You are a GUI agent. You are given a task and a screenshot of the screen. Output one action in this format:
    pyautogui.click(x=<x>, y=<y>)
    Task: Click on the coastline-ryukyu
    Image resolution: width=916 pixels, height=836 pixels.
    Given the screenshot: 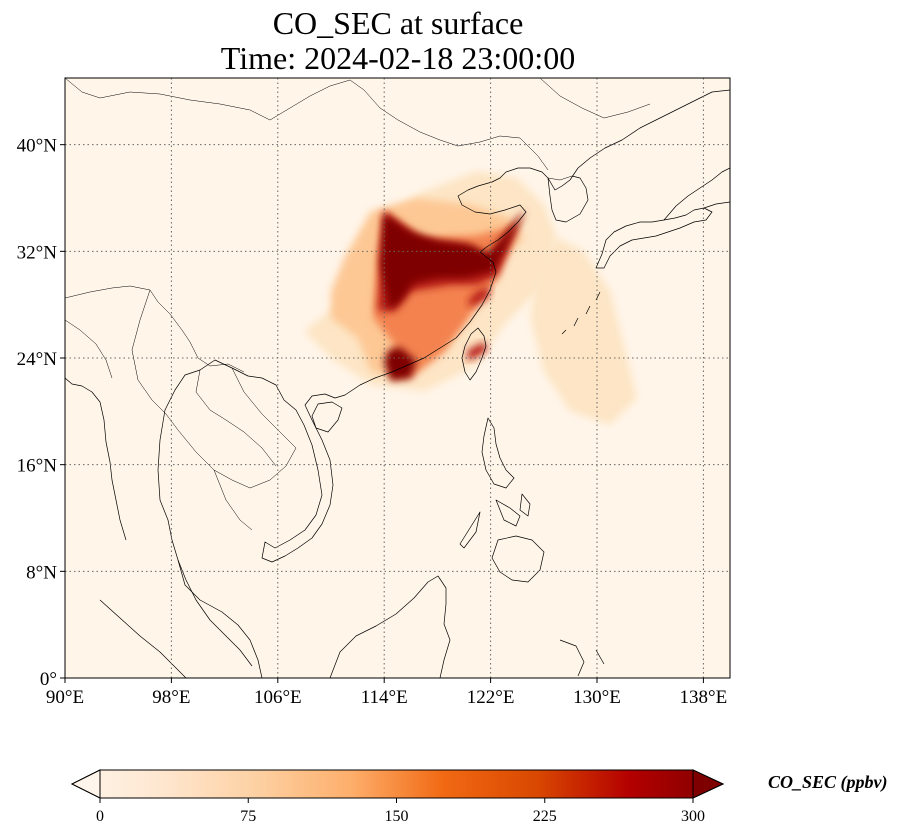 What is the action you would take?
    pyautogui.click(x=581, y=313)
    